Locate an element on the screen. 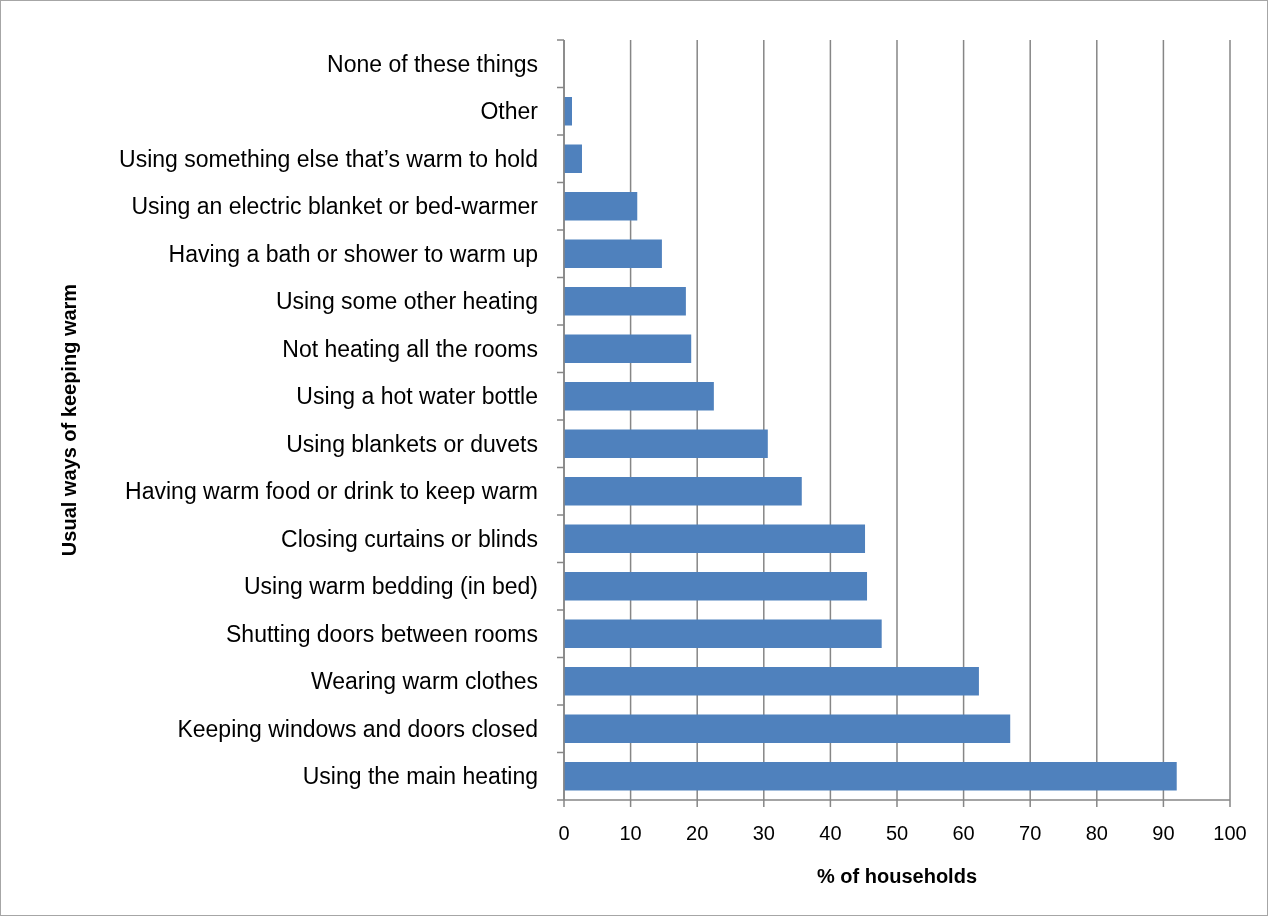  y-tick-label: Using a hot water bottle is located at coordinates (417, 396).